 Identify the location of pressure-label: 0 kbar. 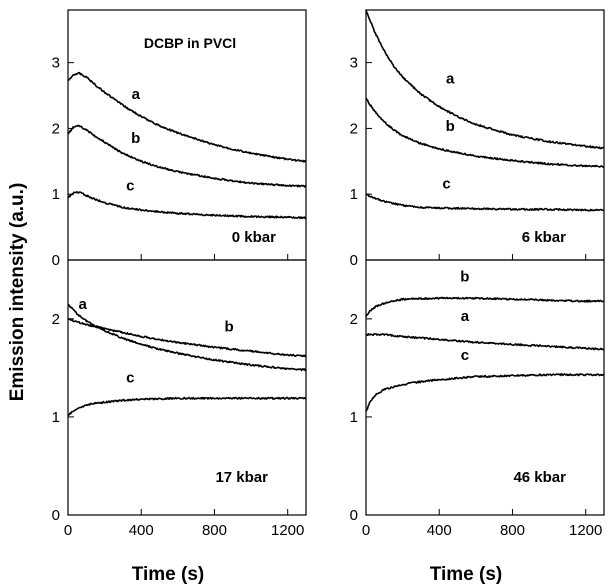
(254, 237).